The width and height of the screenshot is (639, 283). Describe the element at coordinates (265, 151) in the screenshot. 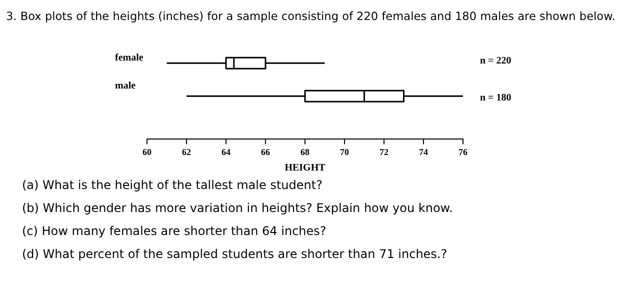

I see `x-tick-label: 66` at that location.